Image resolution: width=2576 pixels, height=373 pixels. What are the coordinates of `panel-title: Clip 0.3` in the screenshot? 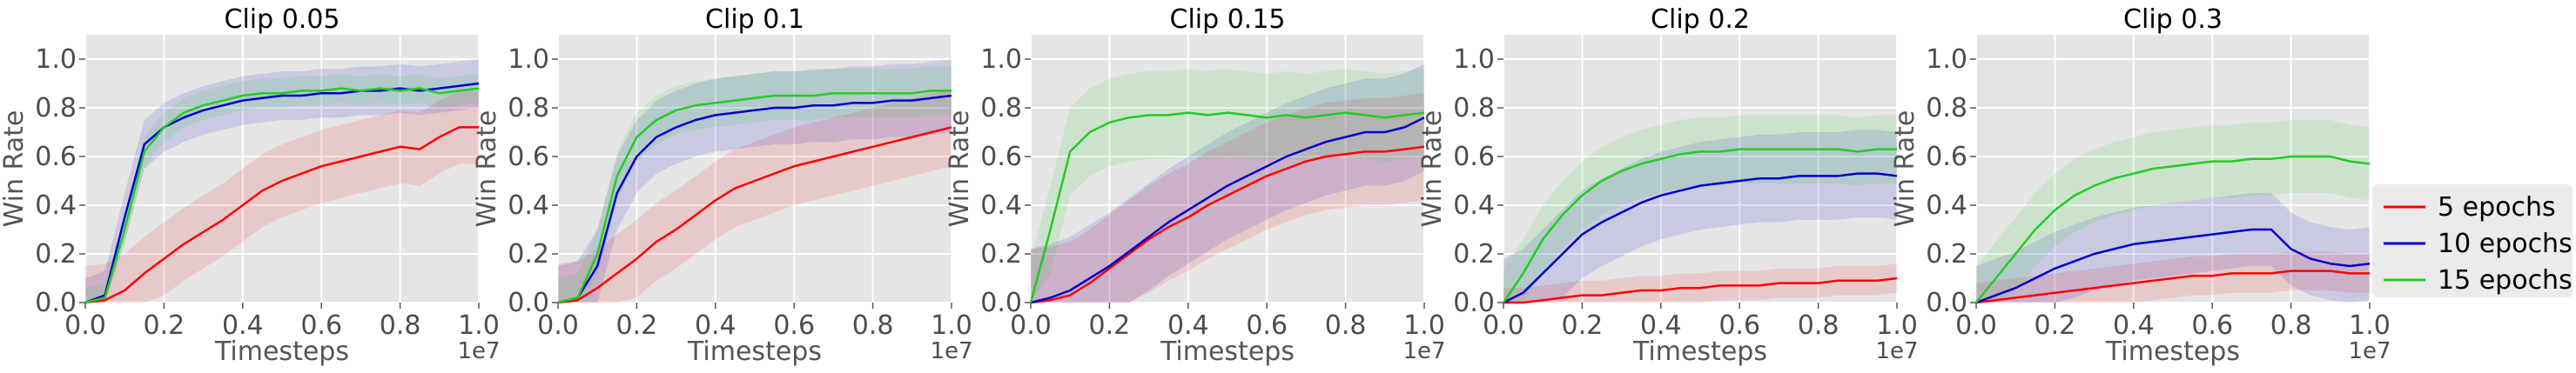 It's located at (2173, 20).